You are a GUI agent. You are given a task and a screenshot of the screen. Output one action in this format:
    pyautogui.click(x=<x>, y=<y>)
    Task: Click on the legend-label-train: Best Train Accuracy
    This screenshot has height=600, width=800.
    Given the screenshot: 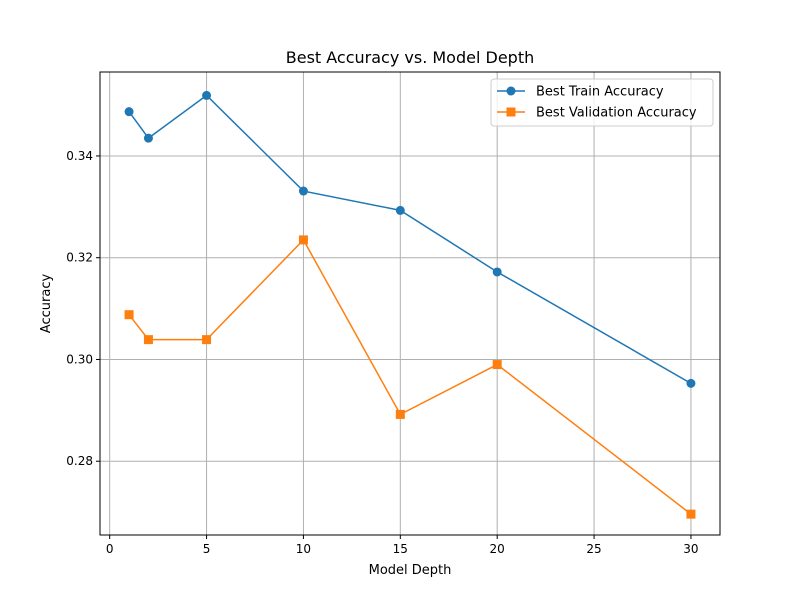 What is the action you would take?
    pyautogui.click(x=600, y=92)
    